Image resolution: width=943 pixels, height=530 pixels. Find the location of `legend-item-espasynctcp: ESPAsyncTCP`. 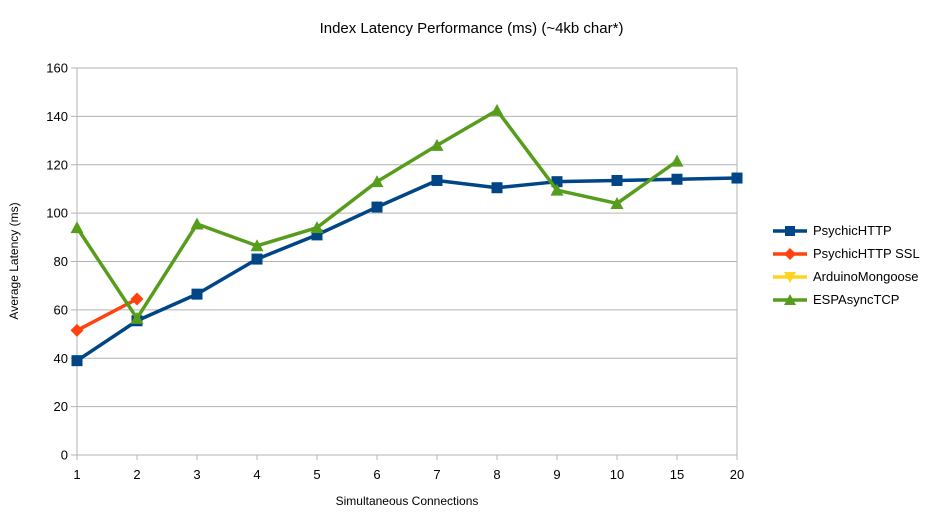

legend-item-espasynctcp: ESPAsyncTCP is located at coordinates (846, 299).